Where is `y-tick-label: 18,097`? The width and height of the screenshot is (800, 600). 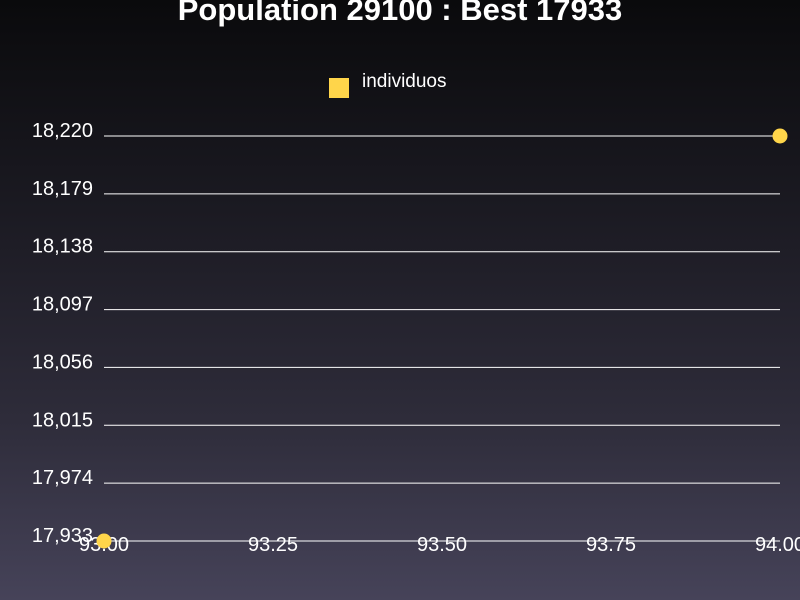 y-tick-label: 18,097 is located at coordinates (62, 305).